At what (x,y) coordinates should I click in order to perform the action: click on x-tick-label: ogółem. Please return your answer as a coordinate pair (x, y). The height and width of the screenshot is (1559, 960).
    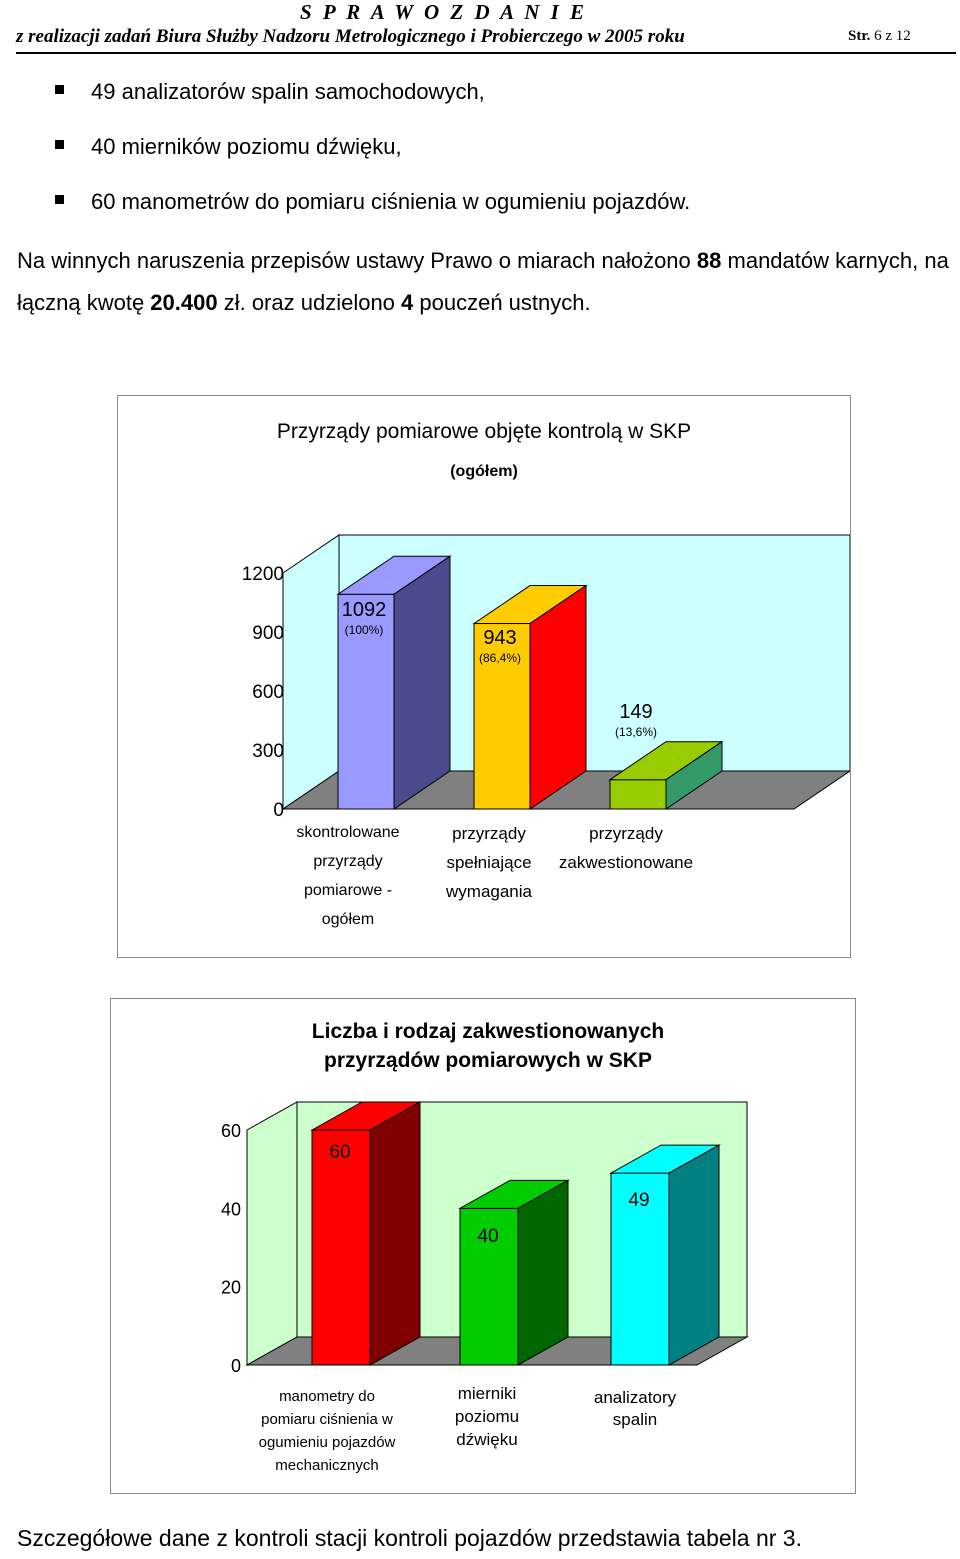
    Looking at the image, I should click on (348, 919).